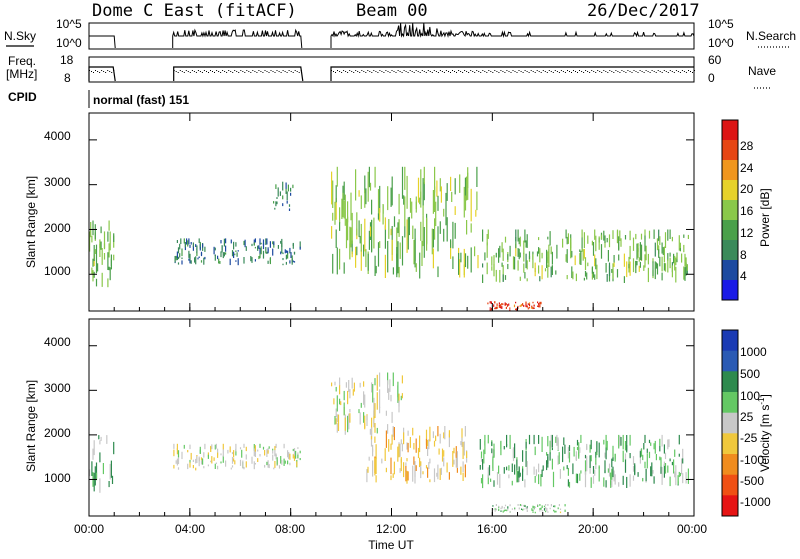 The image size is (800, 559). What do you see at coordinates (67, 60) in the screenshot?
I see `freq-tick-top: 18` at bounding box center [67, 60].